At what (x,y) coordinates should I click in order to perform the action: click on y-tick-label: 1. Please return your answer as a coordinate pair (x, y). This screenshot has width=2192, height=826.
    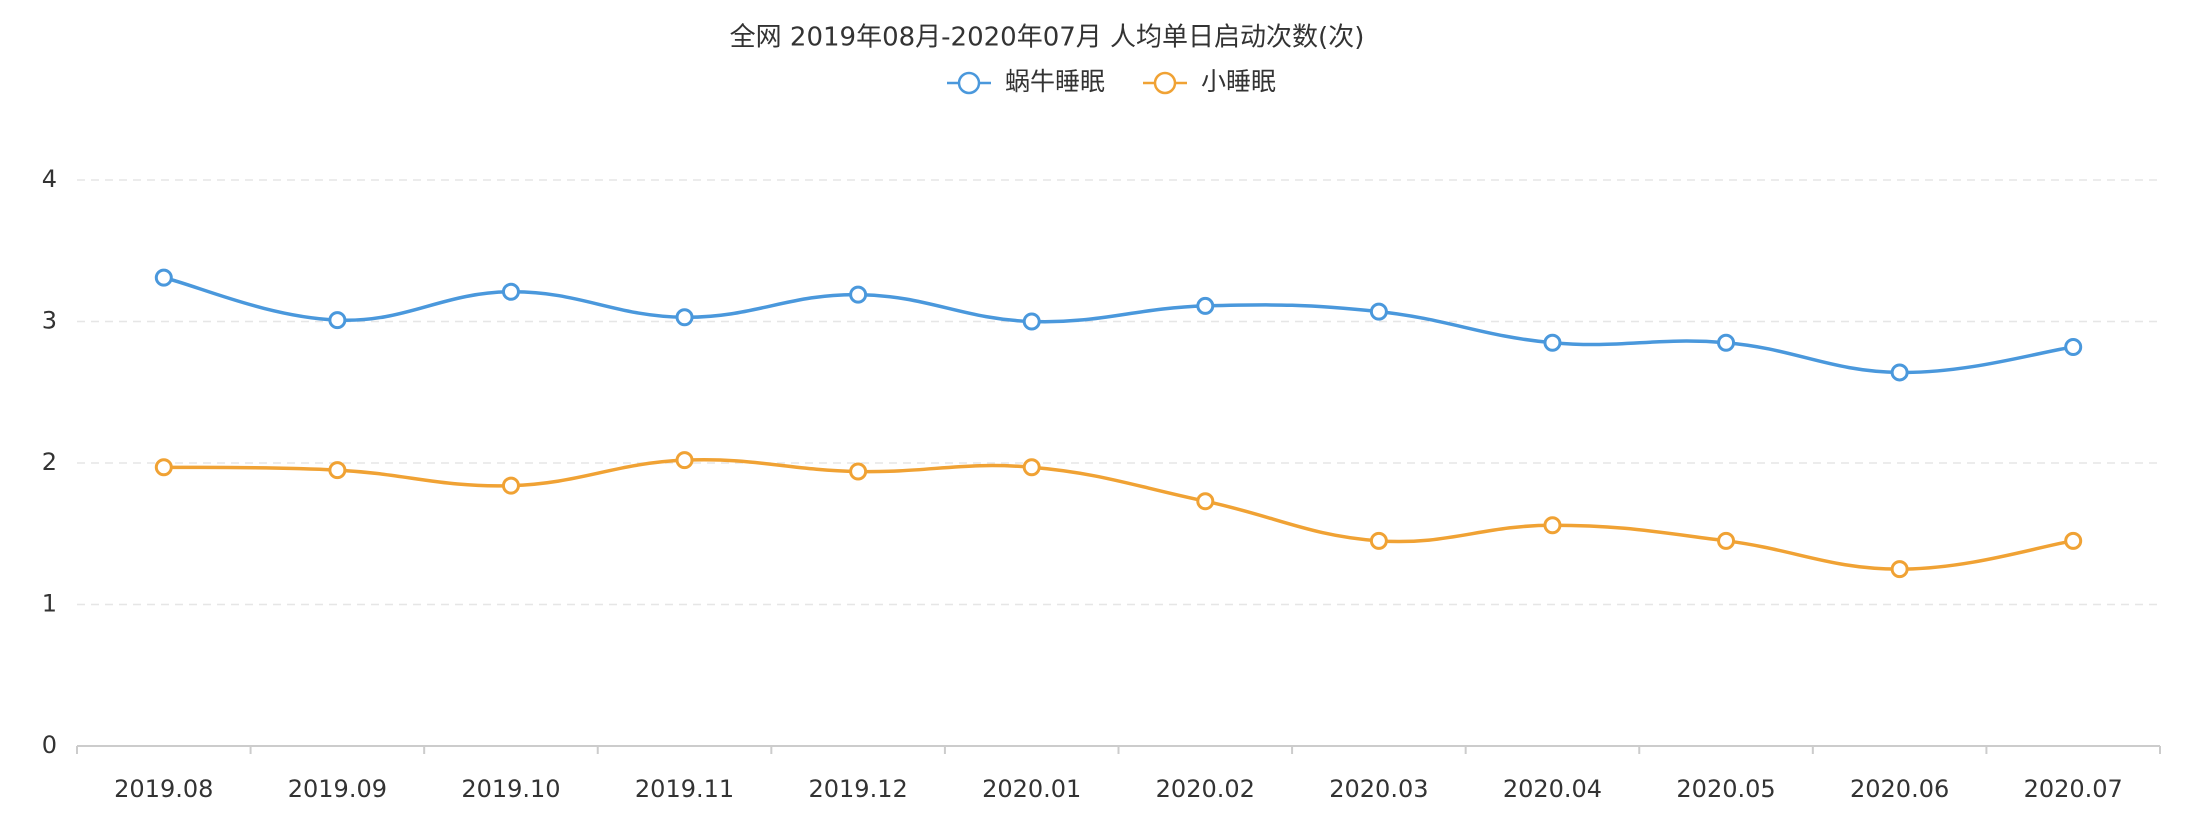
    Looking at the image, I should click on (49, 604).